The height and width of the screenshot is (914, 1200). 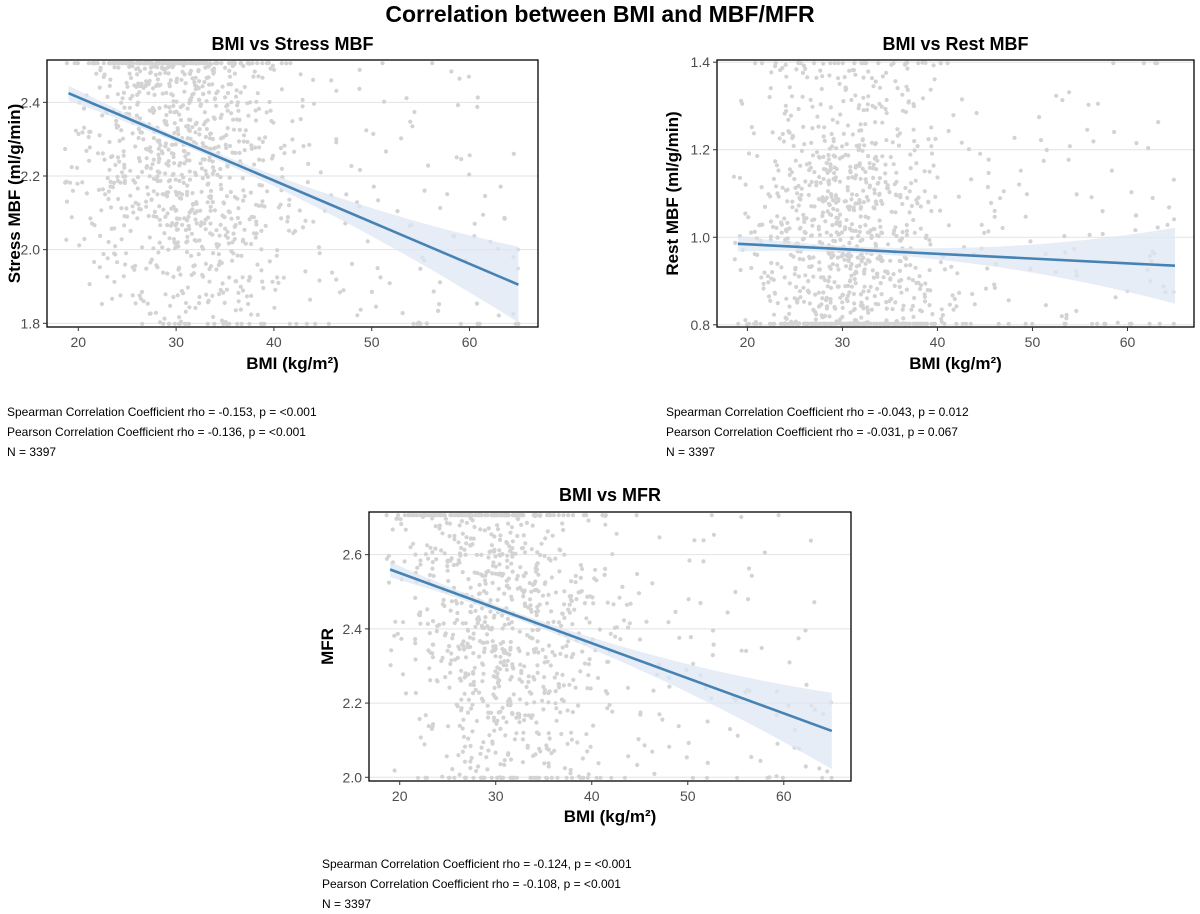 What do you see at coordinates (31, 250) in the screenshot?
I see `y-tick-label: 2.0` at bounding box center [31, 250].